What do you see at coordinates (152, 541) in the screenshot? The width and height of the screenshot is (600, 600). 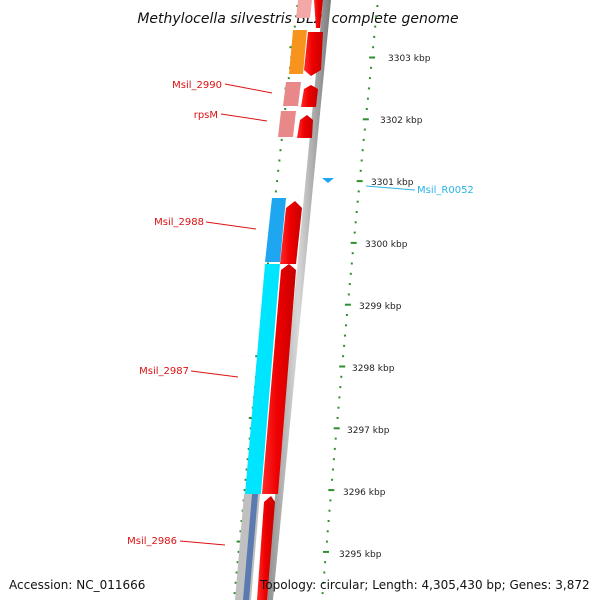 I see `gene-label-msil-2986: Msil_2986` at bounding box center [152, 541].